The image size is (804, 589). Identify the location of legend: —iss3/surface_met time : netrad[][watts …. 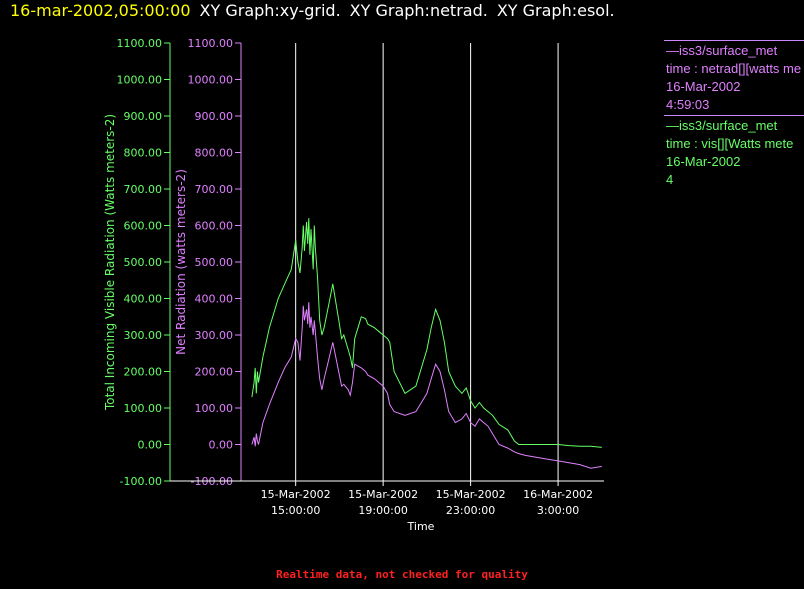
(734, 115).